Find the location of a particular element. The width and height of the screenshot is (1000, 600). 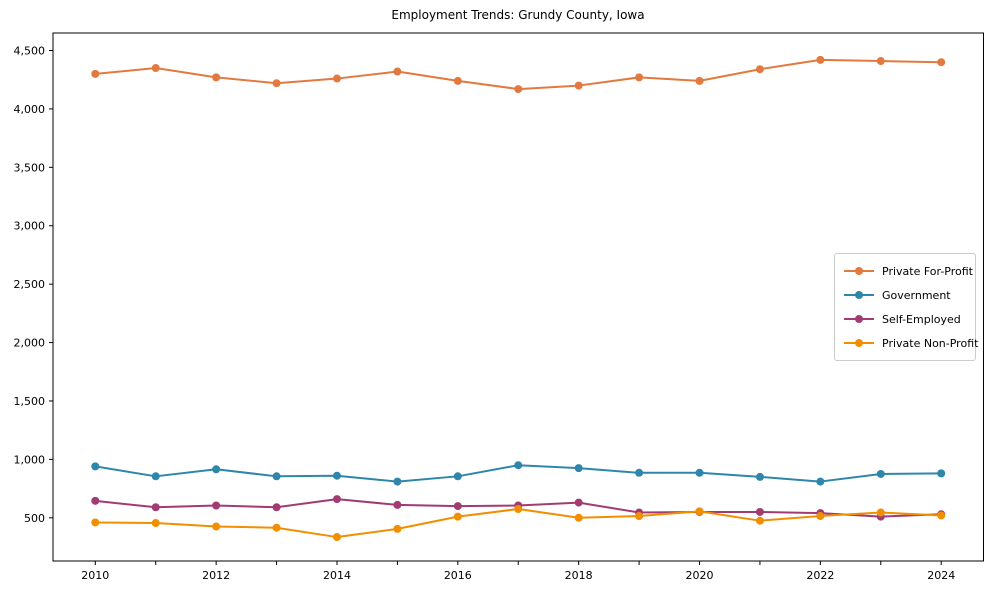

x-tick-label: 2024 is located at coordinates (941, 575).